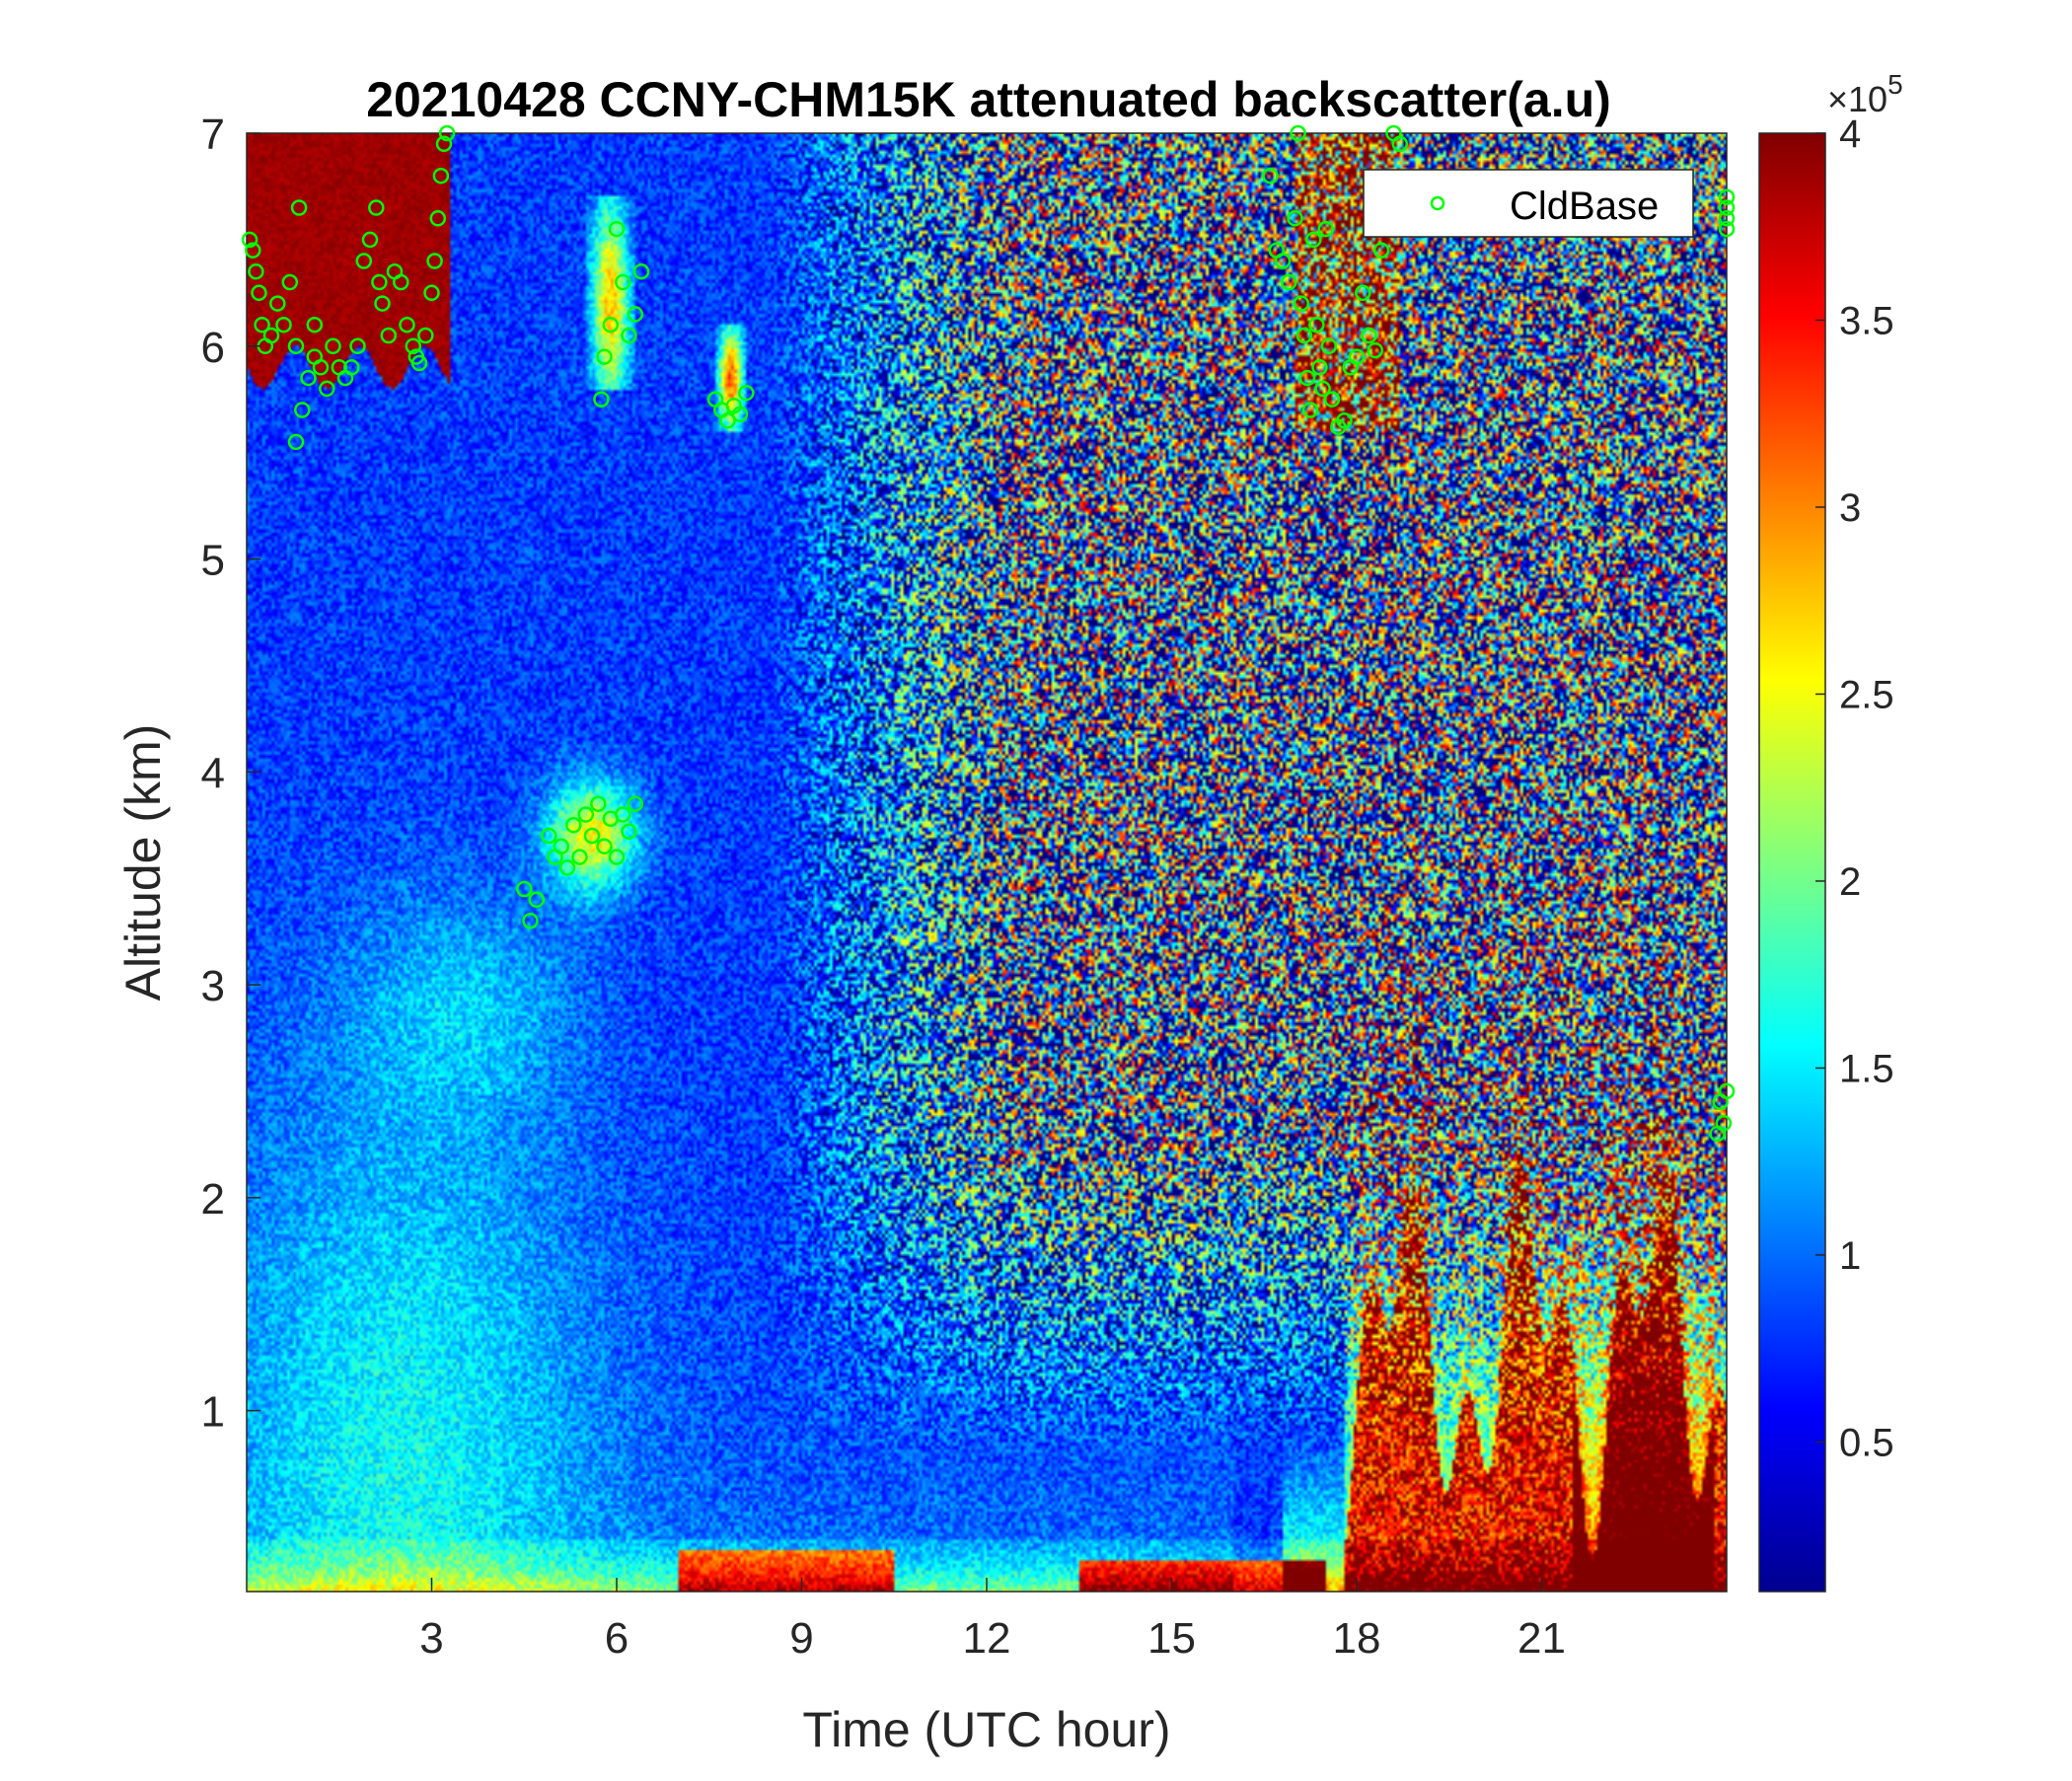 The width and height of the screenshot is (2072, 1781). What do you see at coordinates (1865, 94) in the screenshot?
I see `colorbar-exponent: ×10⁵` at bounding box center [1865, 94].